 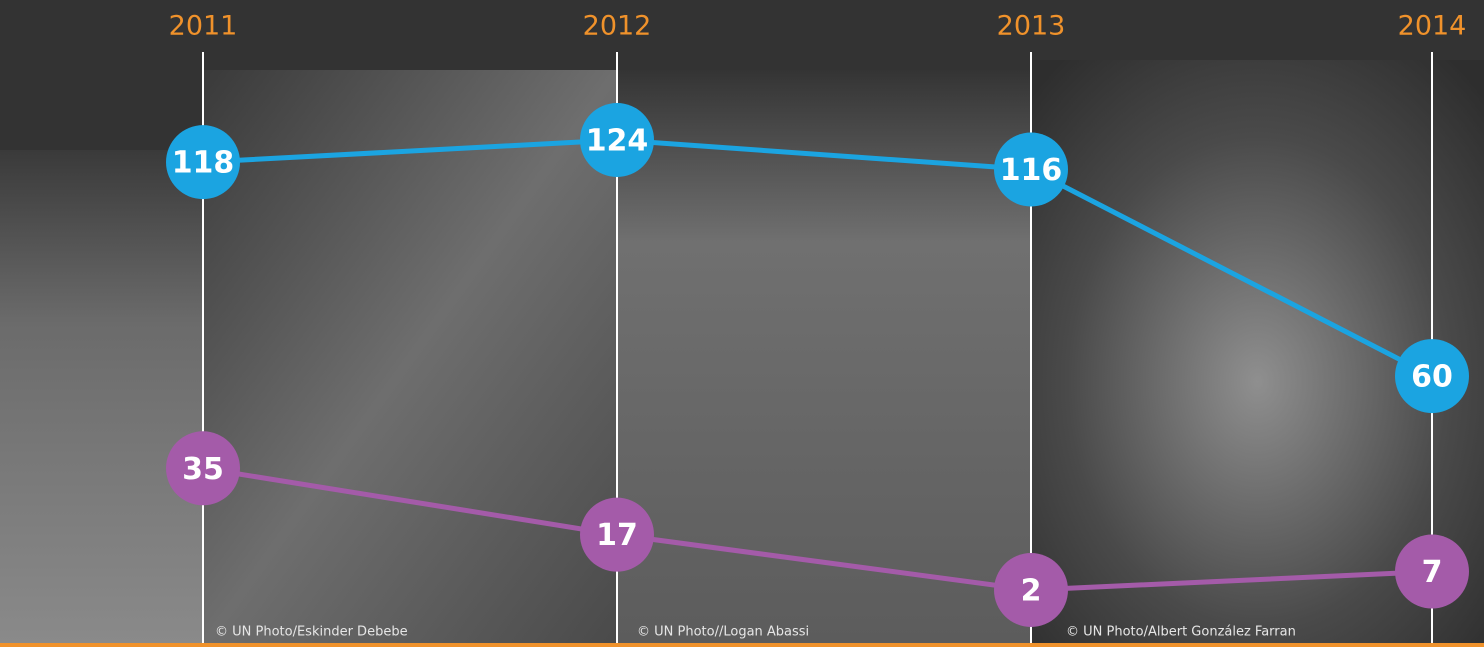 I want to click on value-label: 2, so click(x=1031, y=591).